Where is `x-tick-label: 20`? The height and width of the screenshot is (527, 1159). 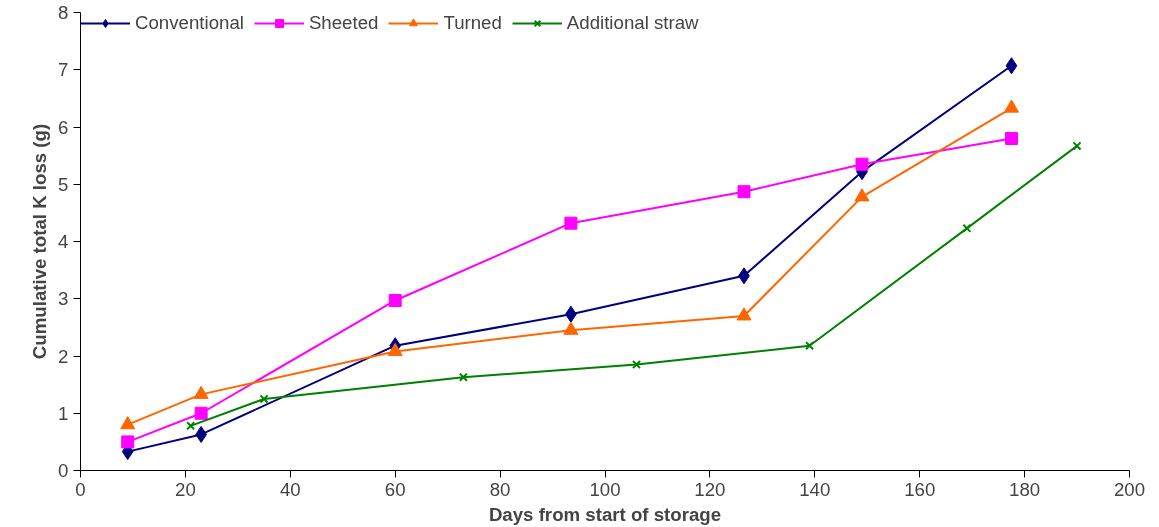 x-tick-label: 20 is located at coordinates (185, 489).